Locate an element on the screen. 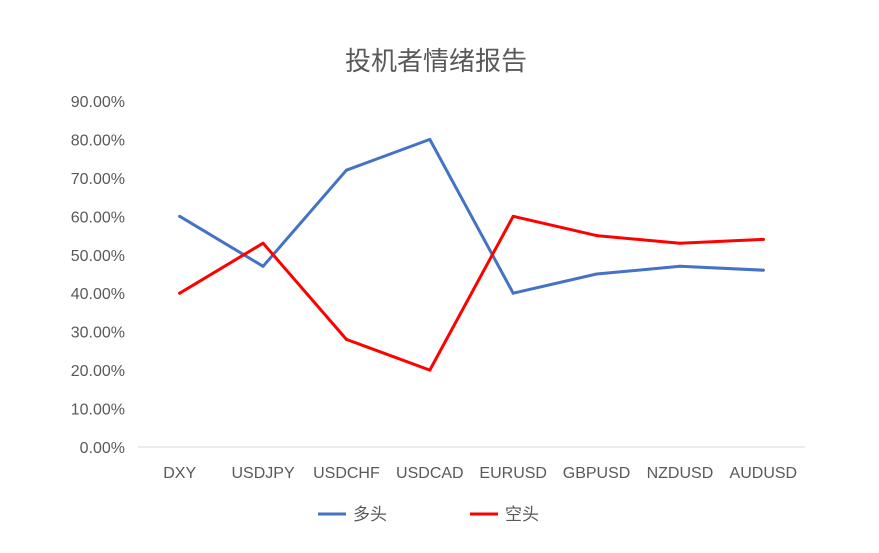 This screenshot has width=879, height=553. legend-label: 空头 is located at coordinates (522, 515).